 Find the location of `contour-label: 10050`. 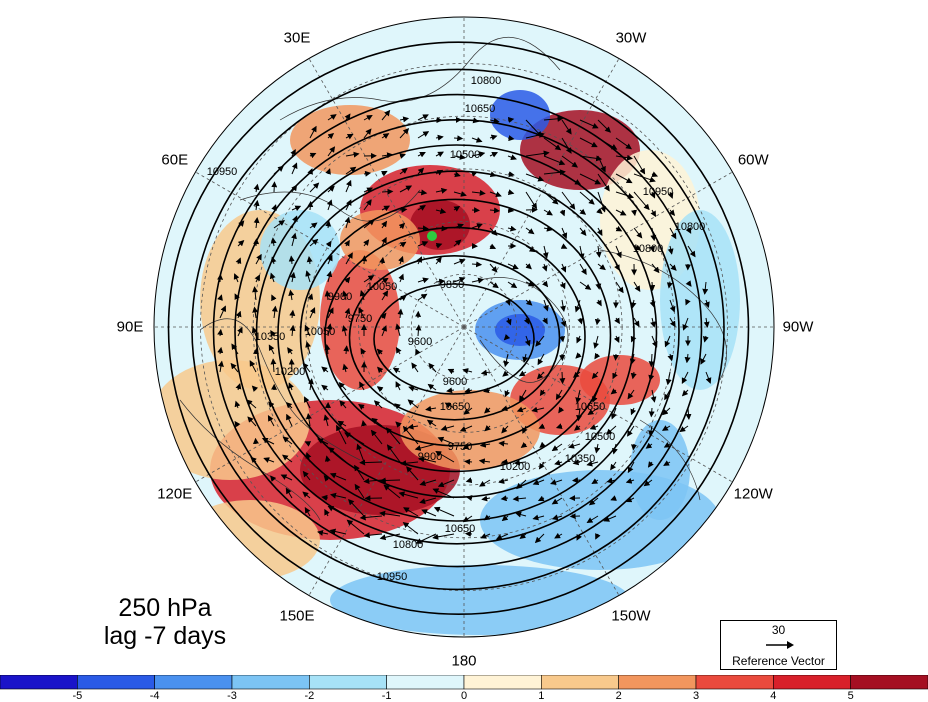

contour-label: 10050 is located at coordinates (382, 287).